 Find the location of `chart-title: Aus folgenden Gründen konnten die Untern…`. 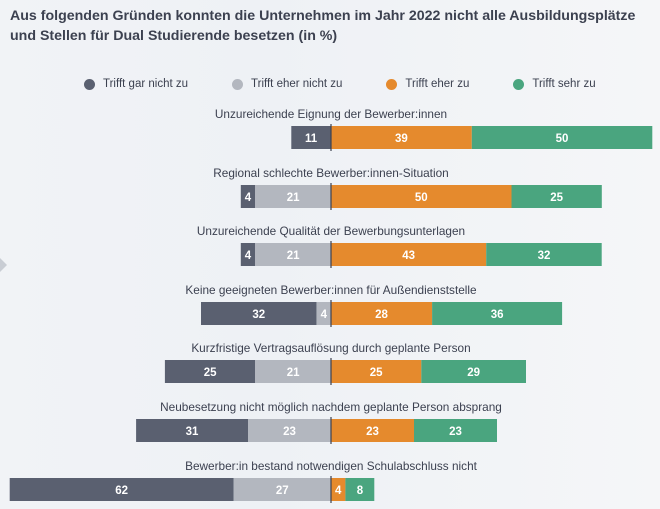

chart-title: Aus folgenden Gründen konnten die Untern… is located at coordinates (323, 26).